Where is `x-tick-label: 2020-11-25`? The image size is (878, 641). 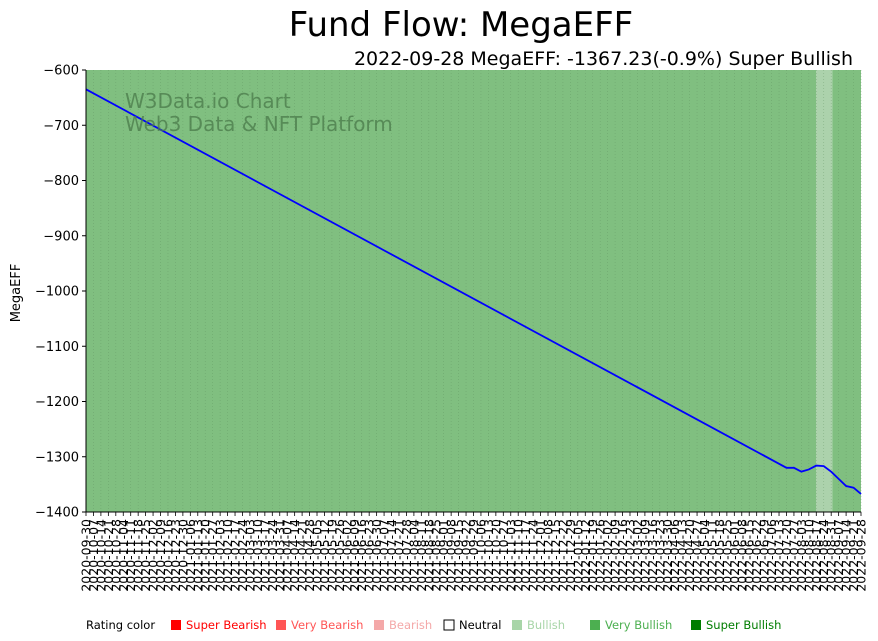
x-tick-label: 2020-11-25 is located at coordinates (145, 555).